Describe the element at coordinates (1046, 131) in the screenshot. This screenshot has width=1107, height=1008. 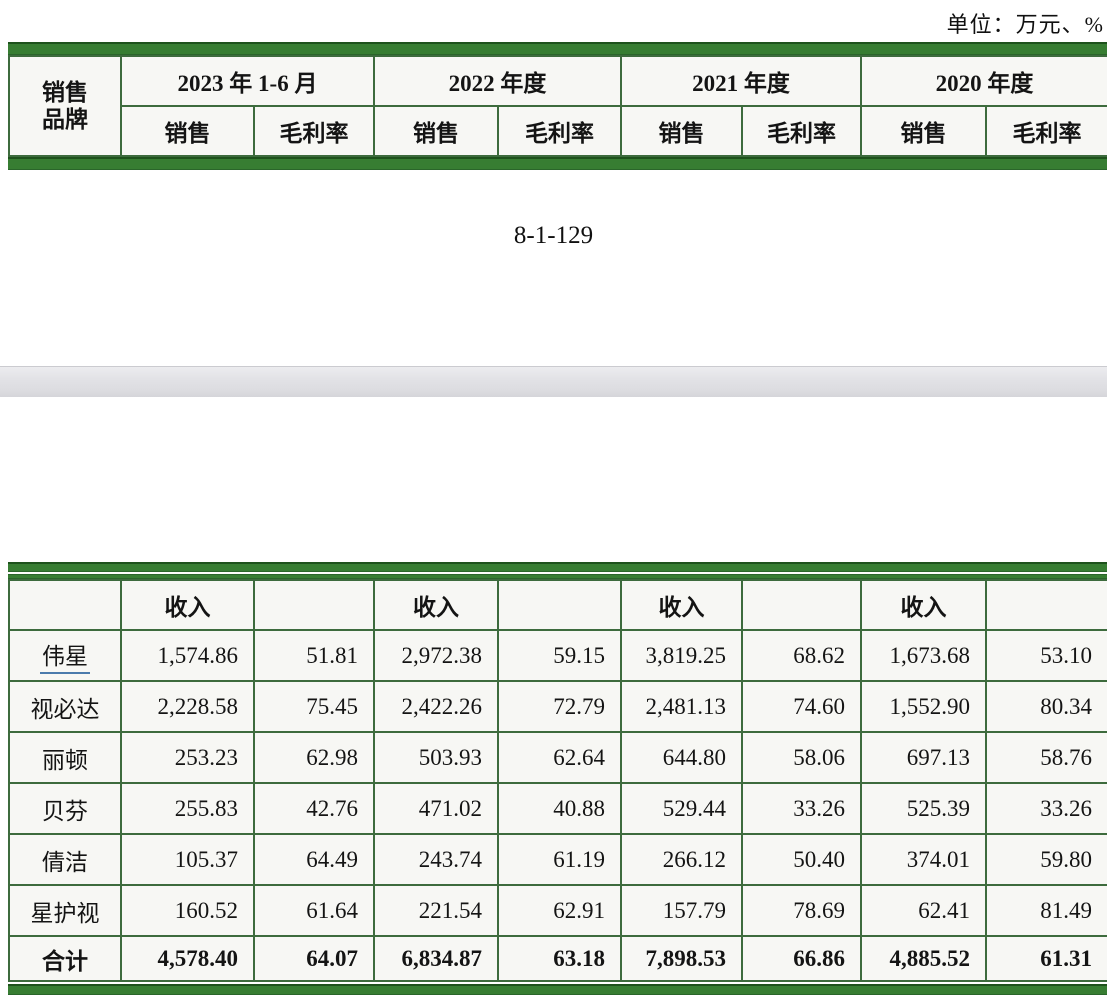
I see `subheader-margin-2020: 毛利率` at that location.